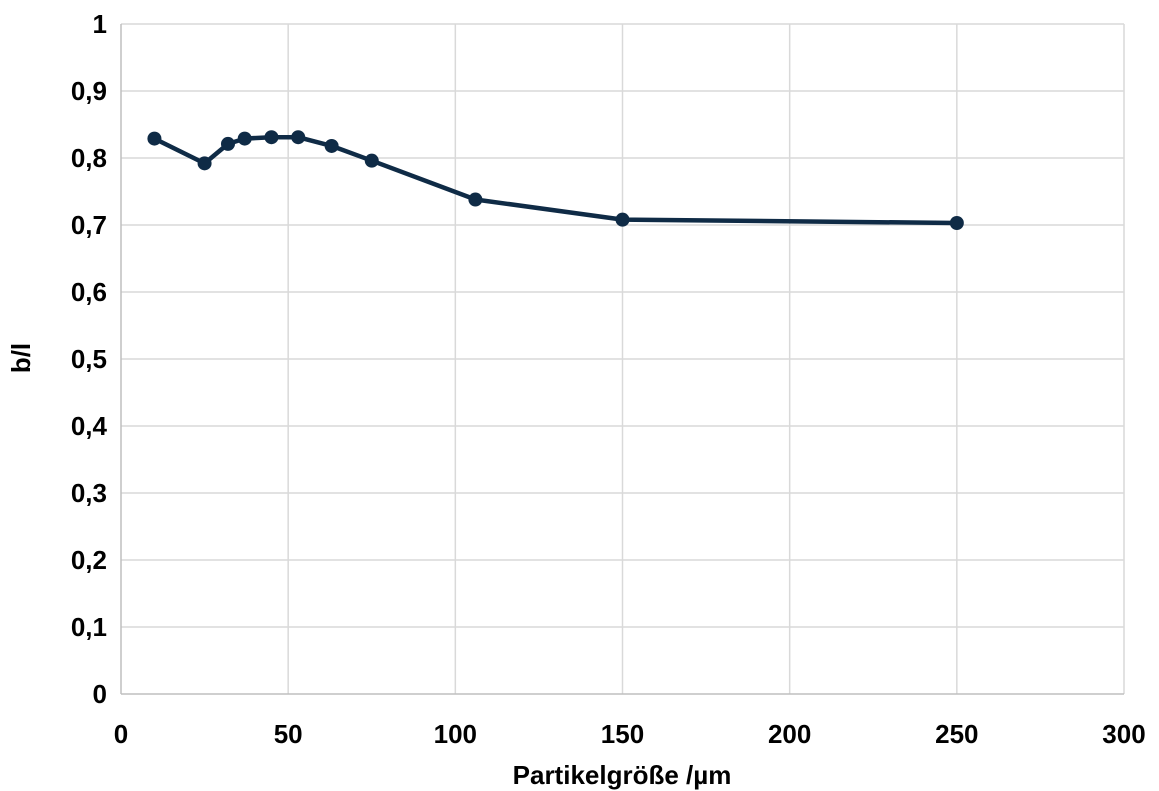 The width and height of the screenshot is (1159, 791). I want to click on y-tick-label: 0,6, so click(89, 292).